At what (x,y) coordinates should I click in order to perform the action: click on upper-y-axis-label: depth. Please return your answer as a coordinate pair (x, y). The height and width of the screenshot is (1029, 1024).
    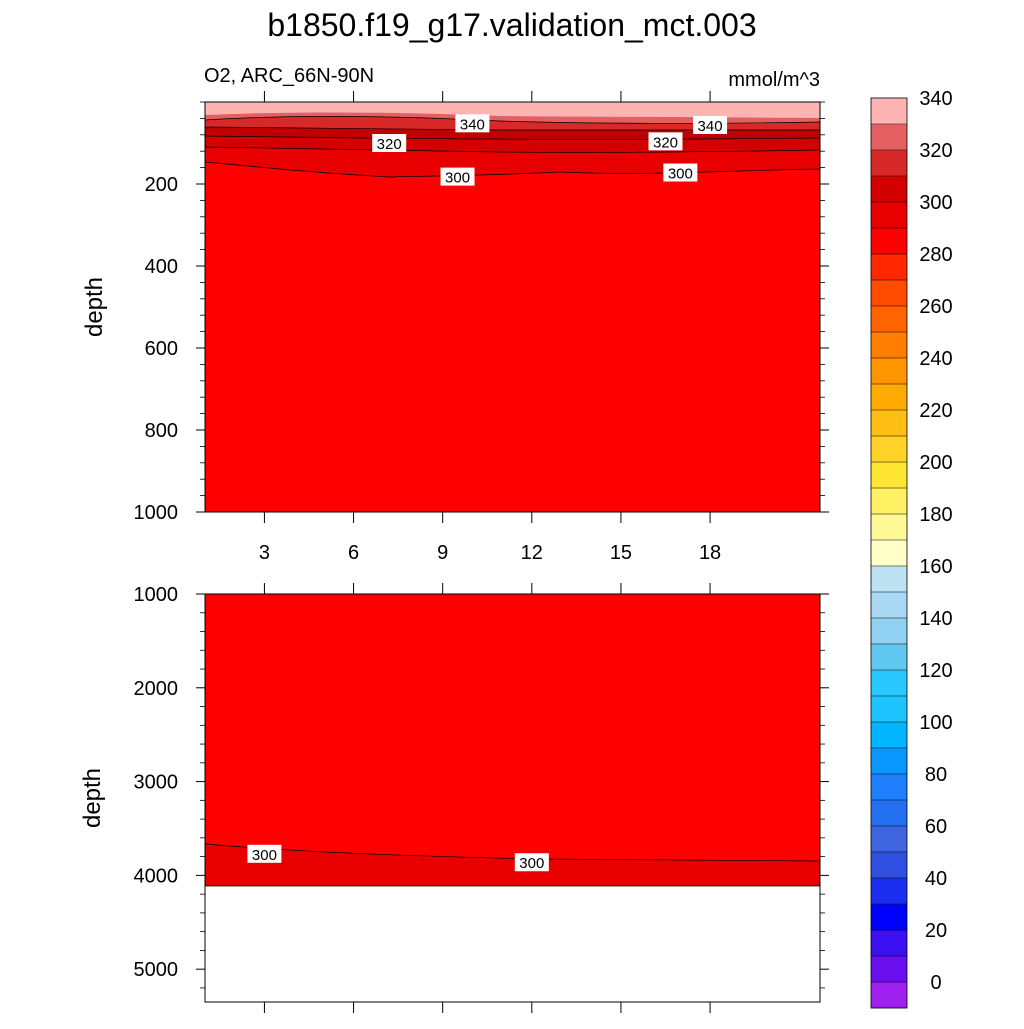
    Looking at the image, I should click on (94, 307).